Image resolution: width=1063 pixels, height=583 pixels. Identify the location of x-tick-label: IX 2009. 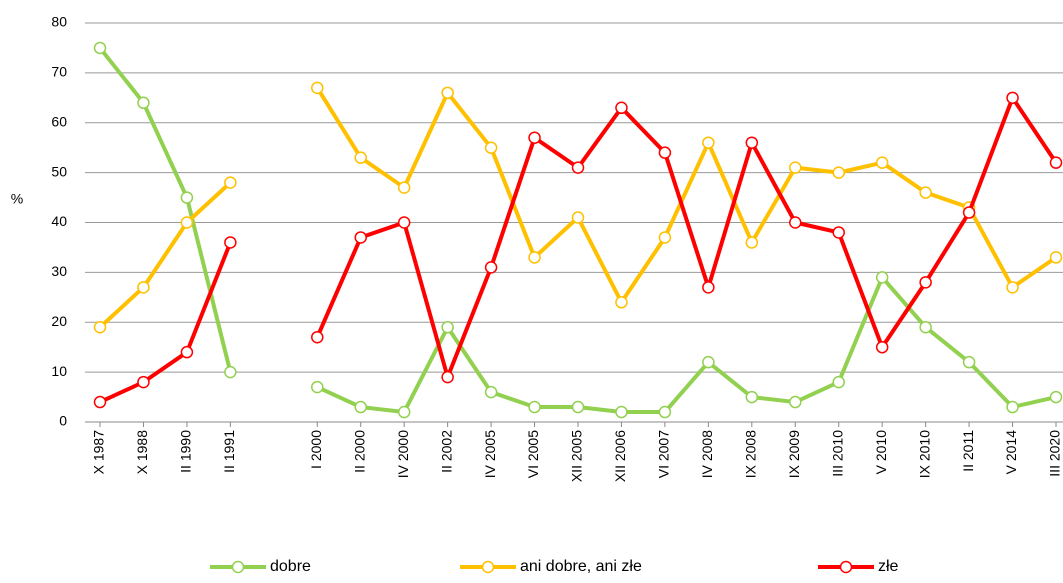
(794, 454).